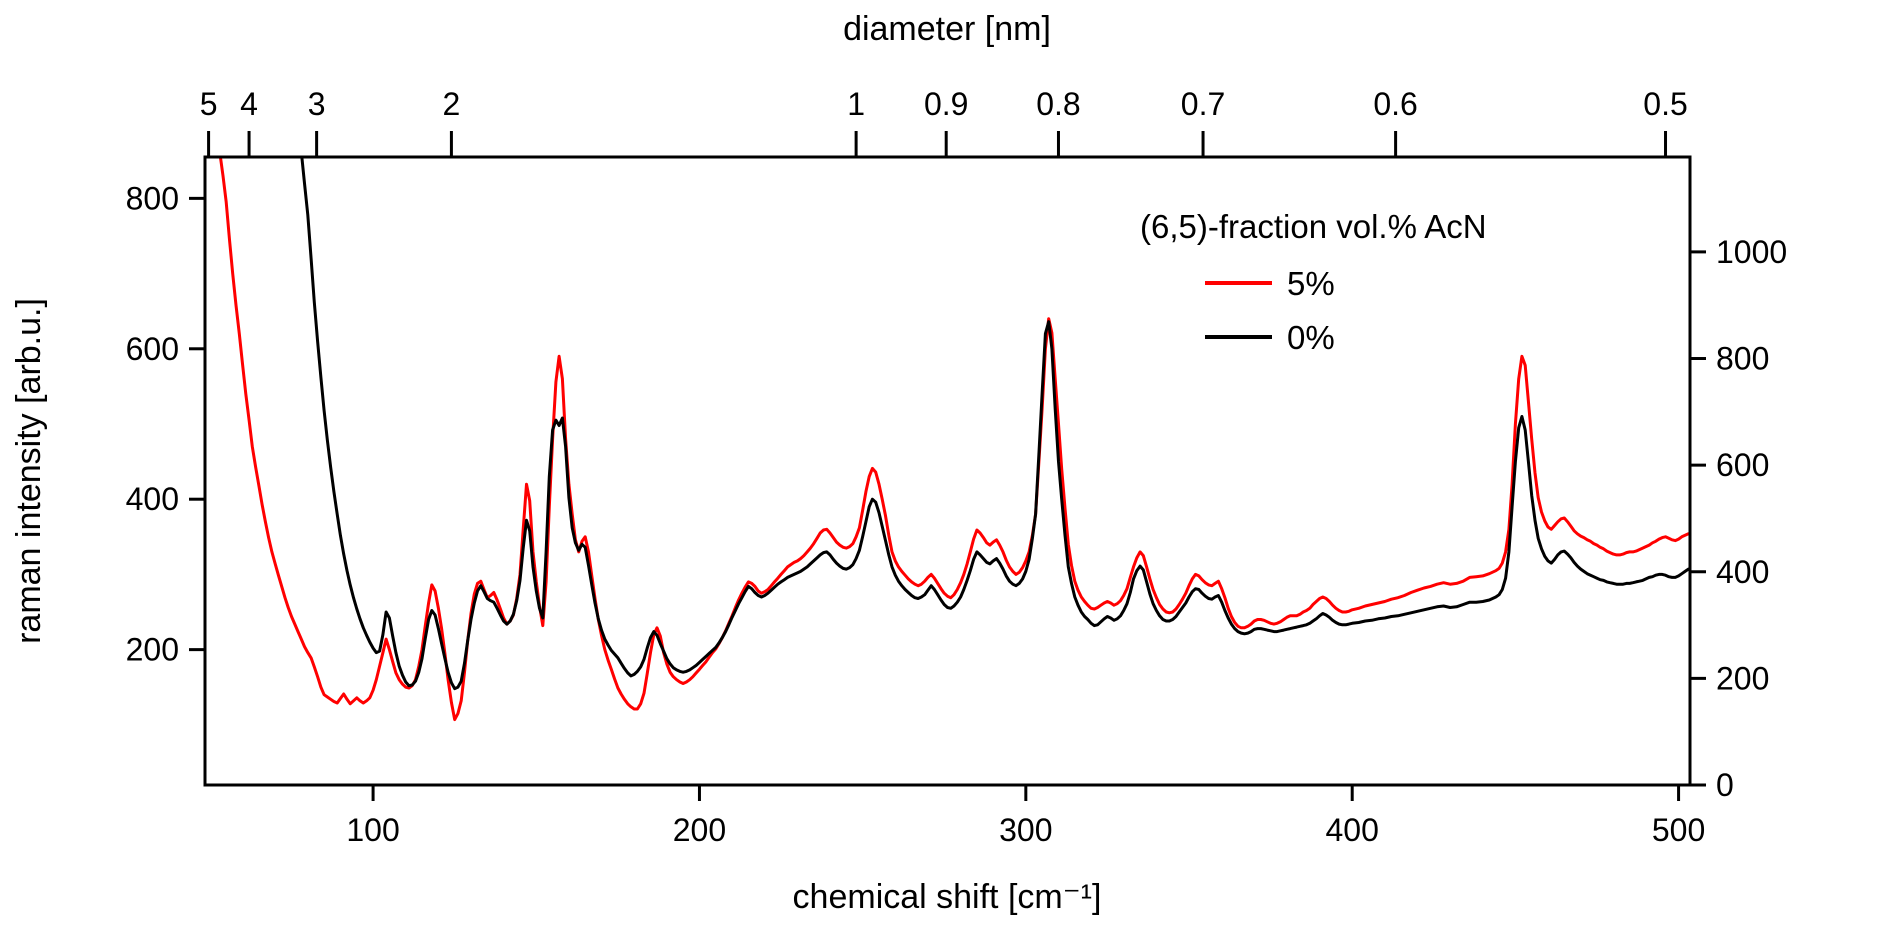 Image resolution: width=1904 pixels, height=925 pixels. What do you see at coordinates (1678, 830) in the screenshot?
I see `bottom-tick-label-500: 500` at bounding box center [1678, 830].